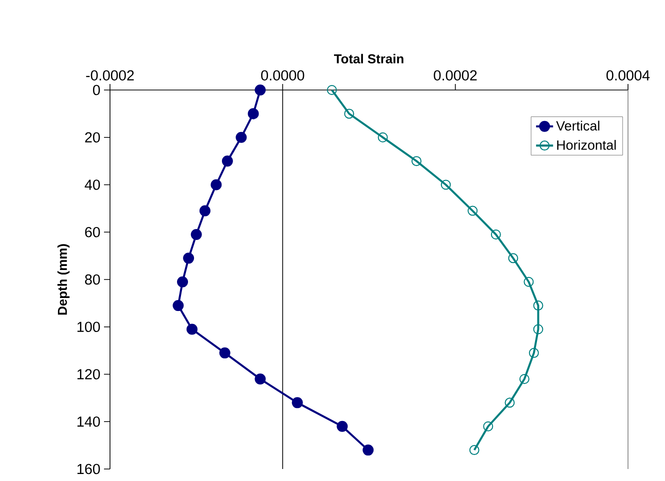 This screenshot has width=665, height=481. What do you see at coordinates (88, 469) in the screenshot?
I see `y-tick-label: 160` at bounding box center [88, 469].